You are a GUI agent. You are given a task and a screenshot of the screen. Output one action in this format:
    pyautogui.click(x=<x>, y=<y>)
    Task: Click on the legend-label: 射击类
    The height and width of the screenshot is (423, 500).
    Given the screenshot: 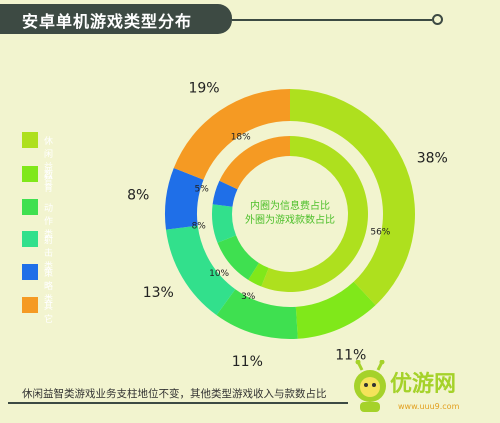 What is the action you would take?
    pyautogui.click(x=49, y=254)
    